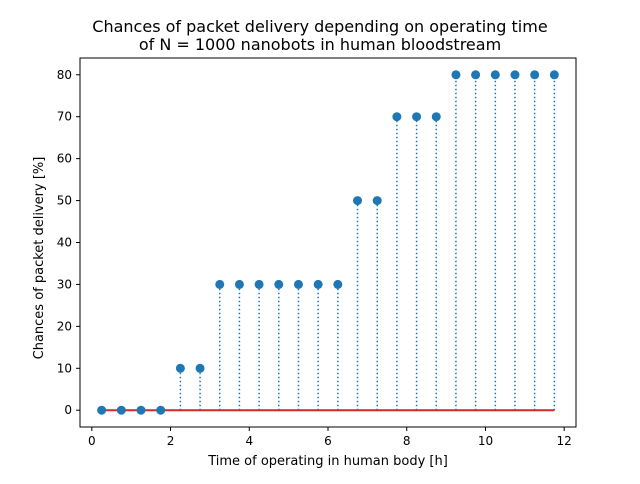 The height and width of the screenshot is (484, 640). What do you see at coordinates (485, 441) in the screenshot?
I see `x-tick-label: 10` at bounding box center [485, 441].